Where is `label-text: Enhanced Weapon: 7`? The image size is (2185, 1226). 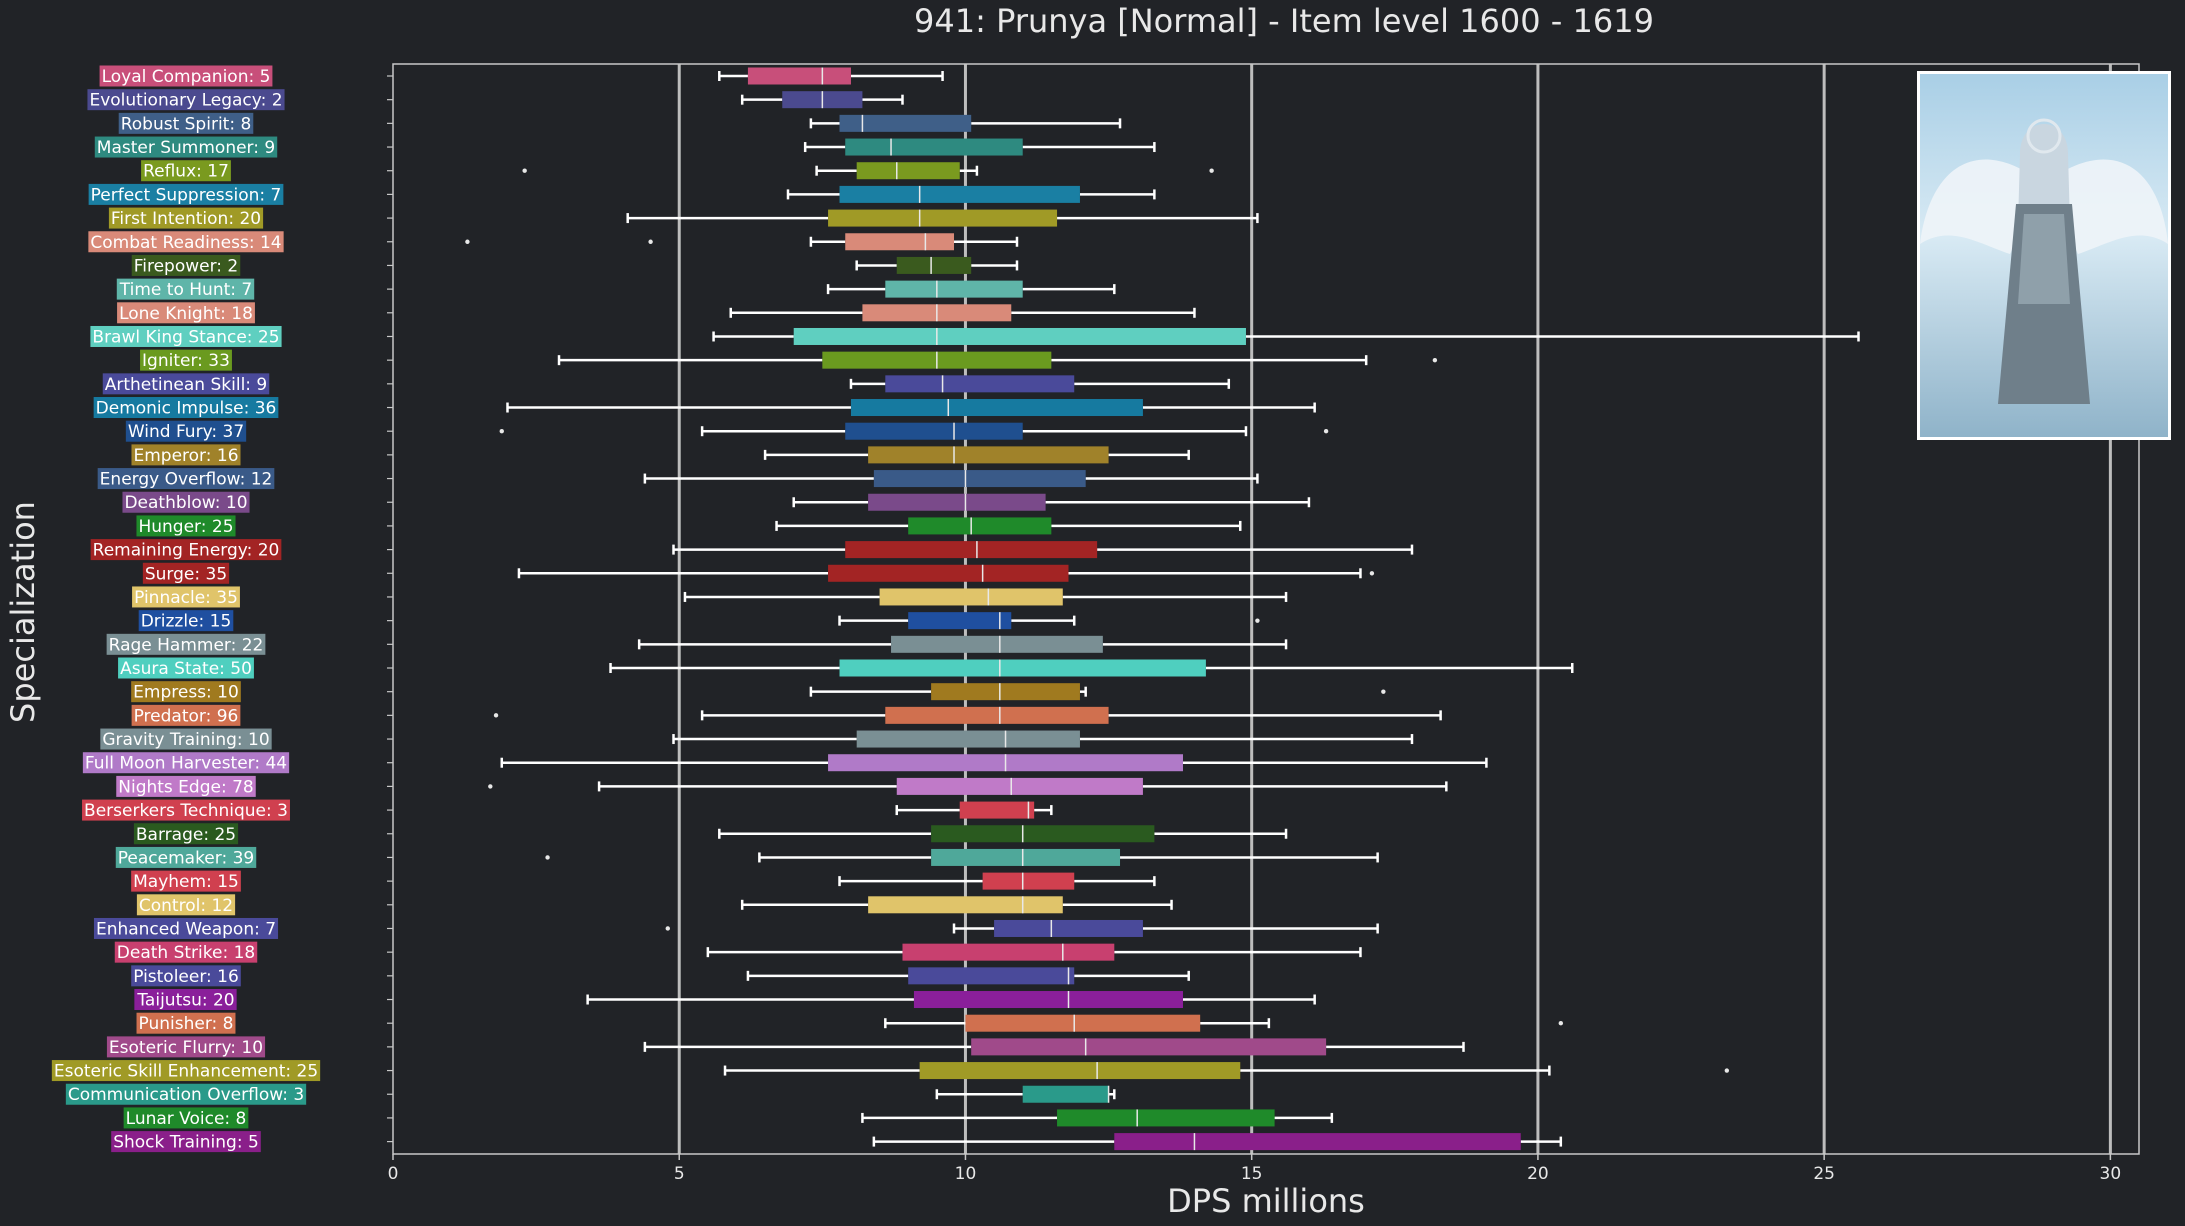
label-text: Enhanced Weapon: 7 is located at coordinates (186, 929).